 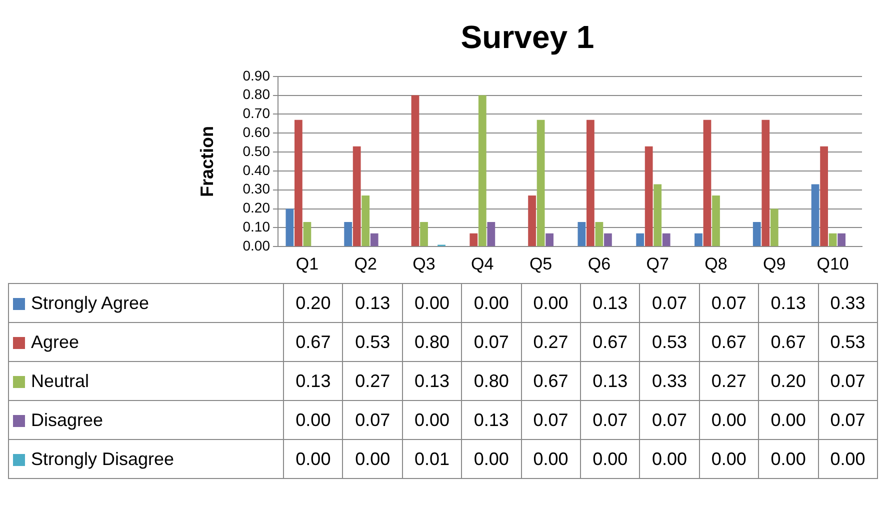 I want to click on x-tick-label: Q7, so click(x=657, y=264).